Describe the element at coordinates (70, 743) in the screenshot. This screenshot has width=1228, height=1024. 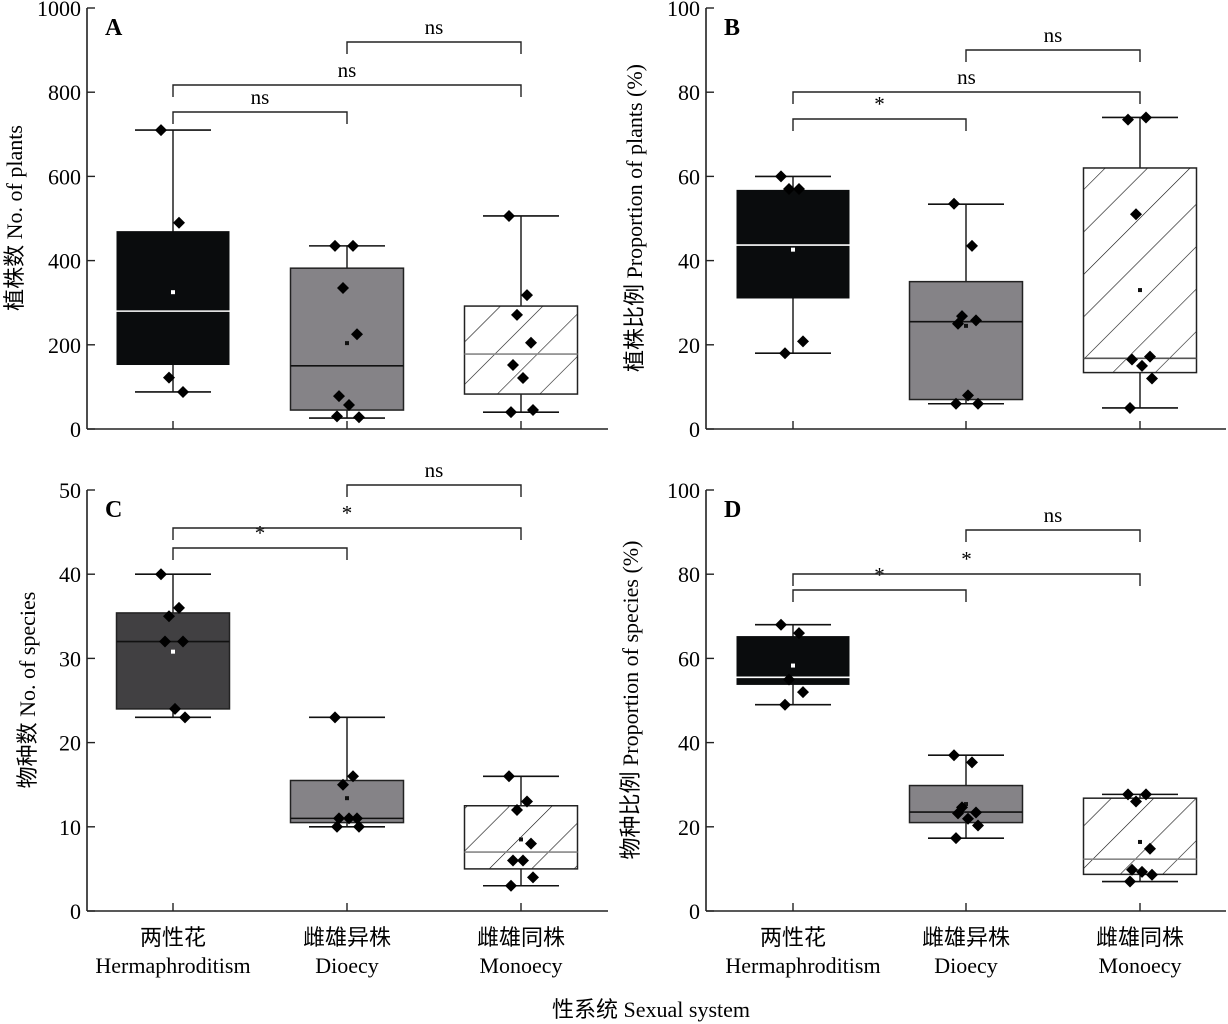
I see `y-tick-label: 20` at that location.